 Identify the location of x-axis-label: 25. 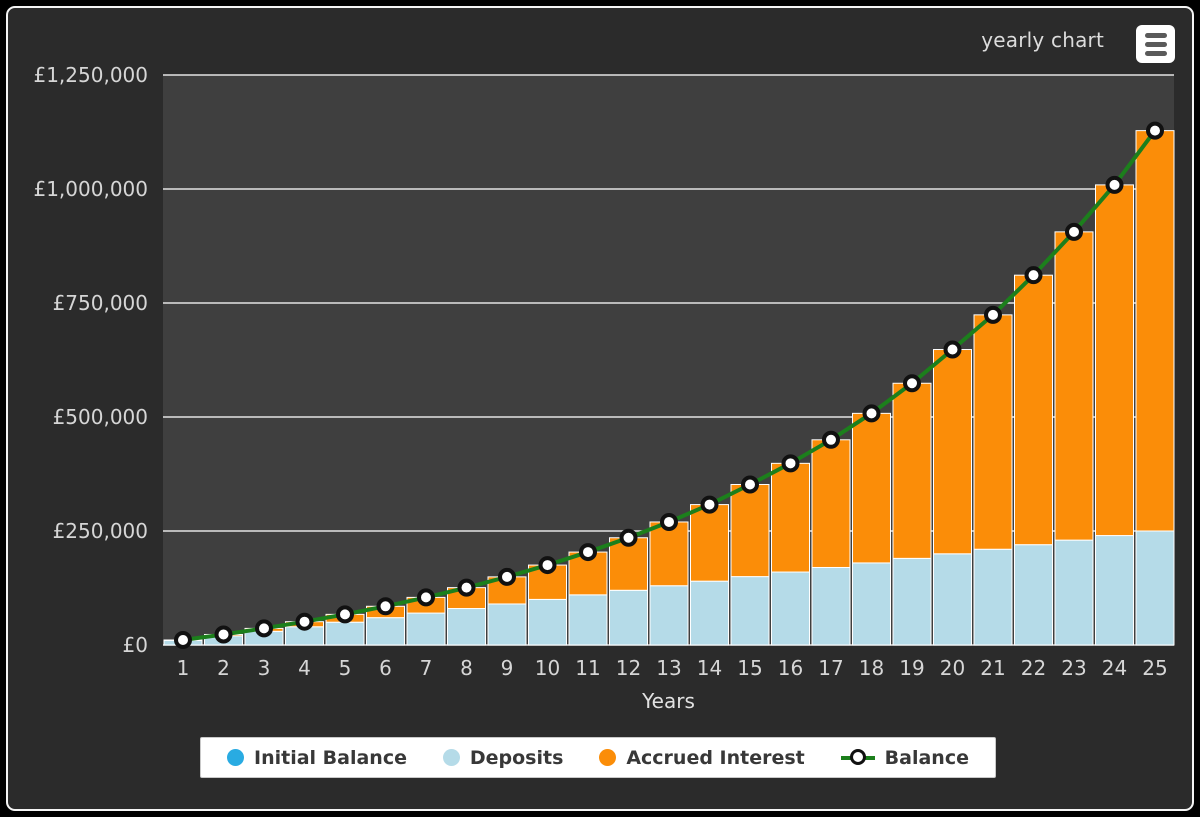
(1154, 668).